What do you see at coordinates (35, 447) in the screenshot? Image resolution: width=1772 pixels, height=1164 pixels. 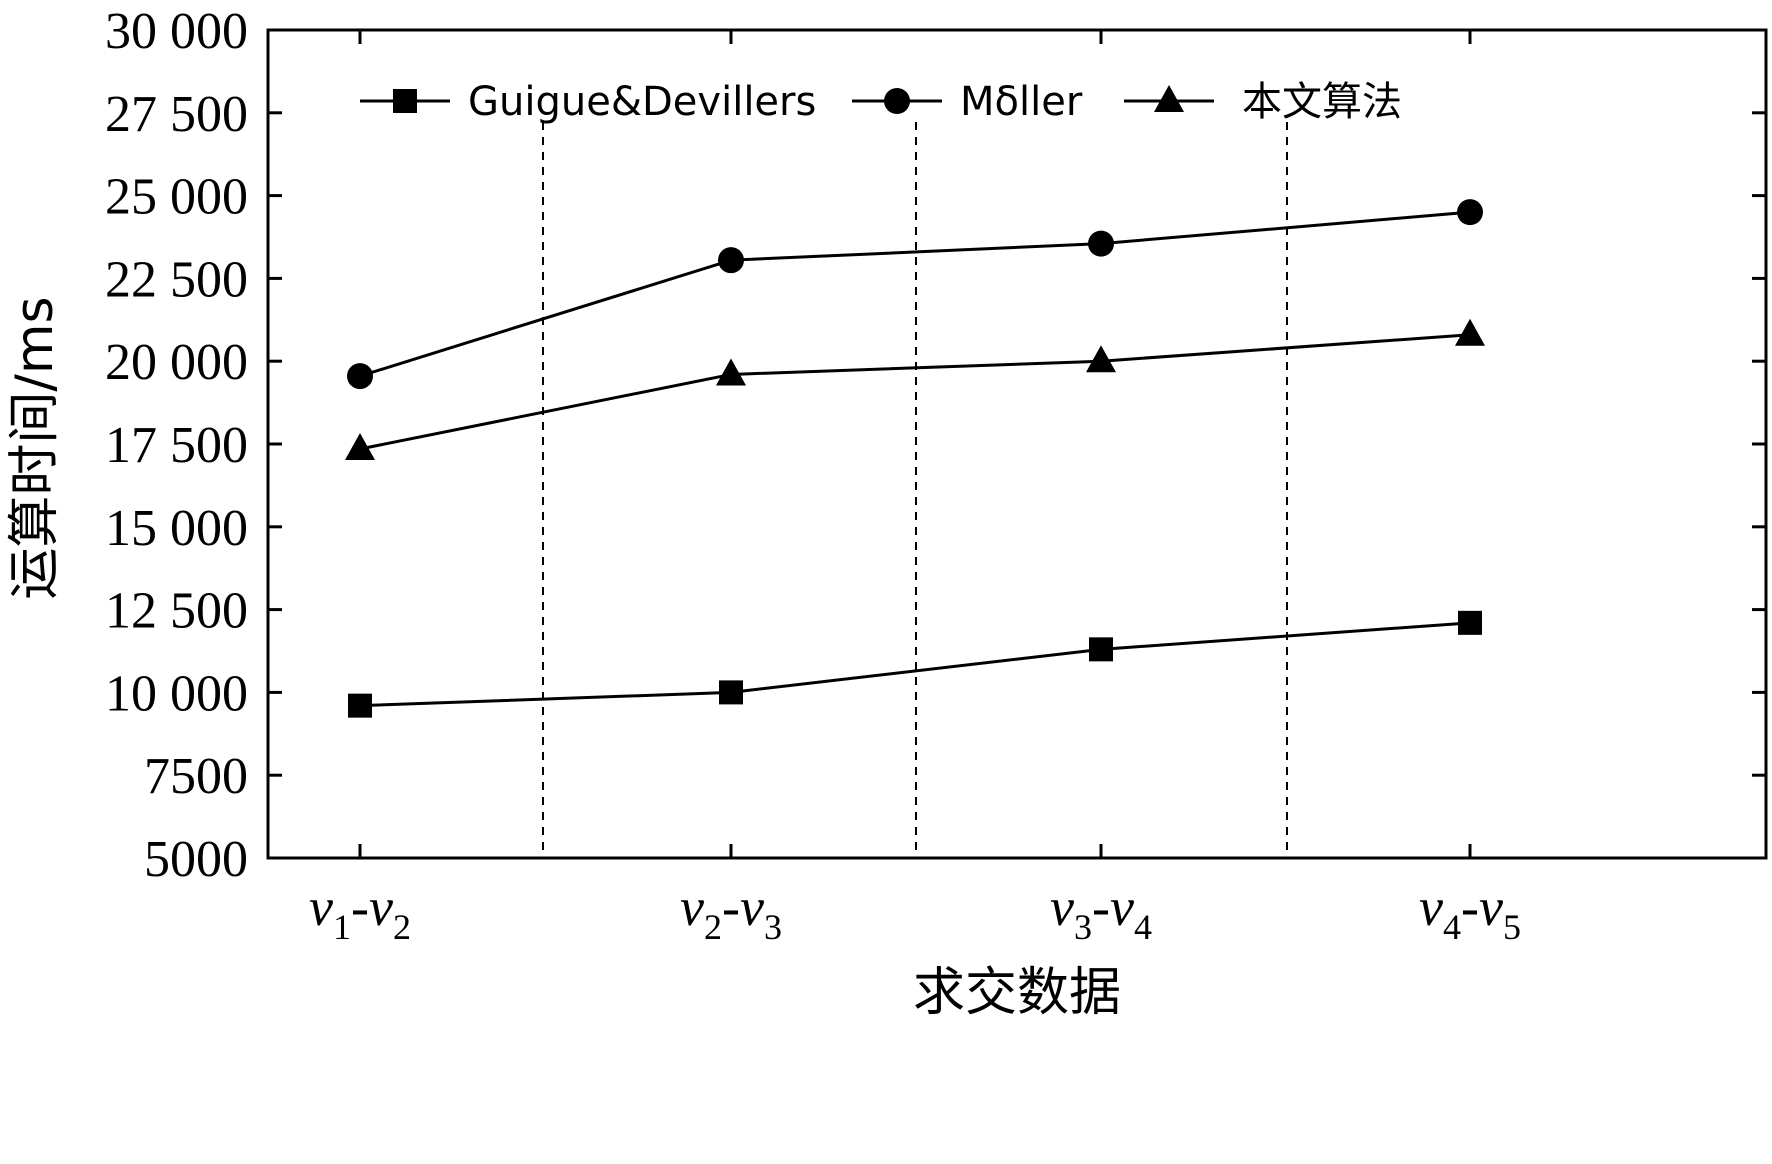 I see `y-axis-title: 运算时间/ms` at bounding box center [35, 447].